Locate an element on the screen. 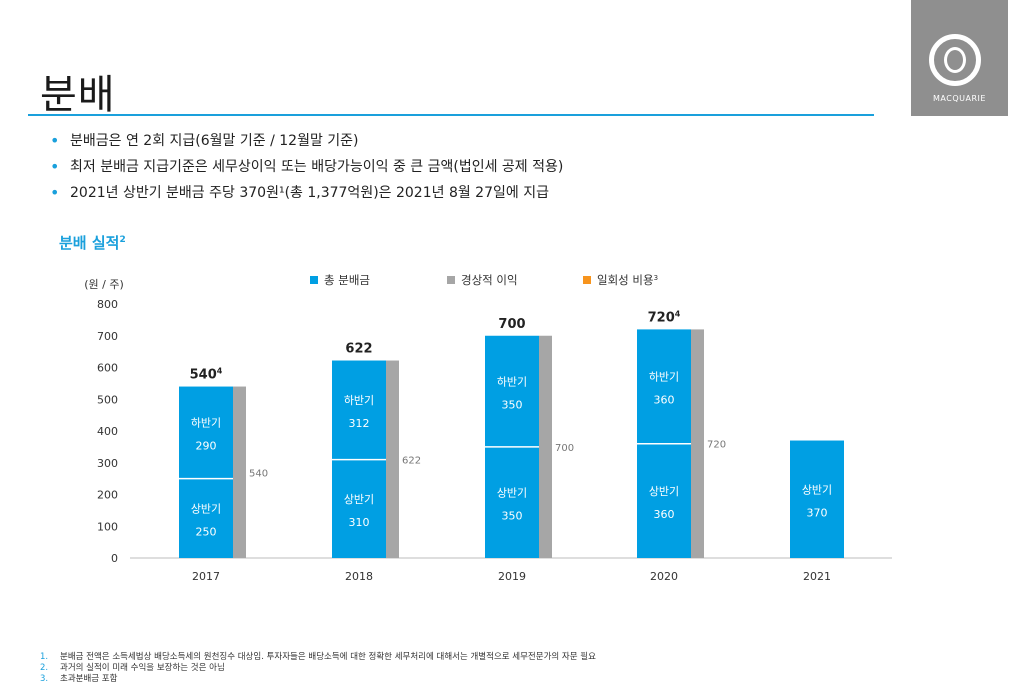 The width and height of the screenshot is (1021, 688). y-tick-label: 800 is located at coordinates (107, 304).